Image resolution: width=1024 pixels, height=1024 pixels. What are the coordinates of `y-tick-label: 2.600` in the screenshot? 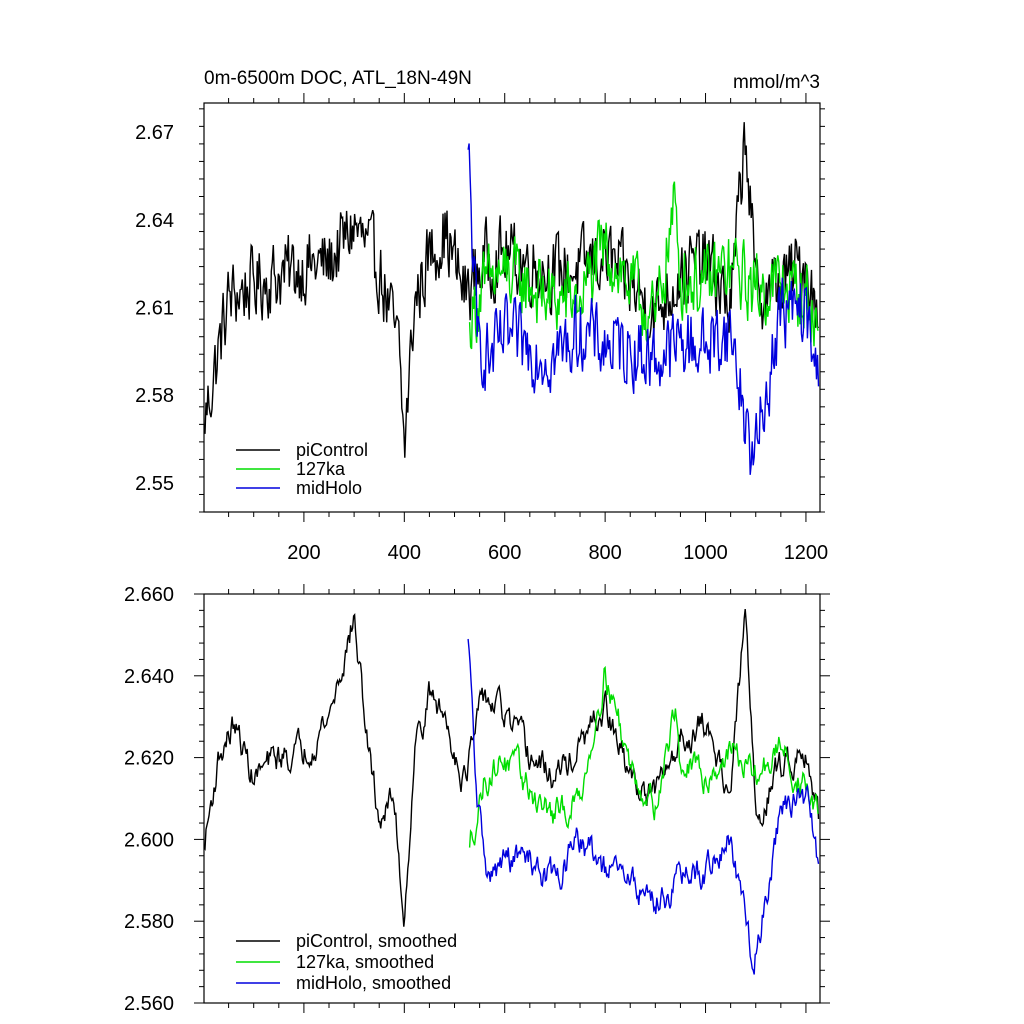 It's located at (149, 840).